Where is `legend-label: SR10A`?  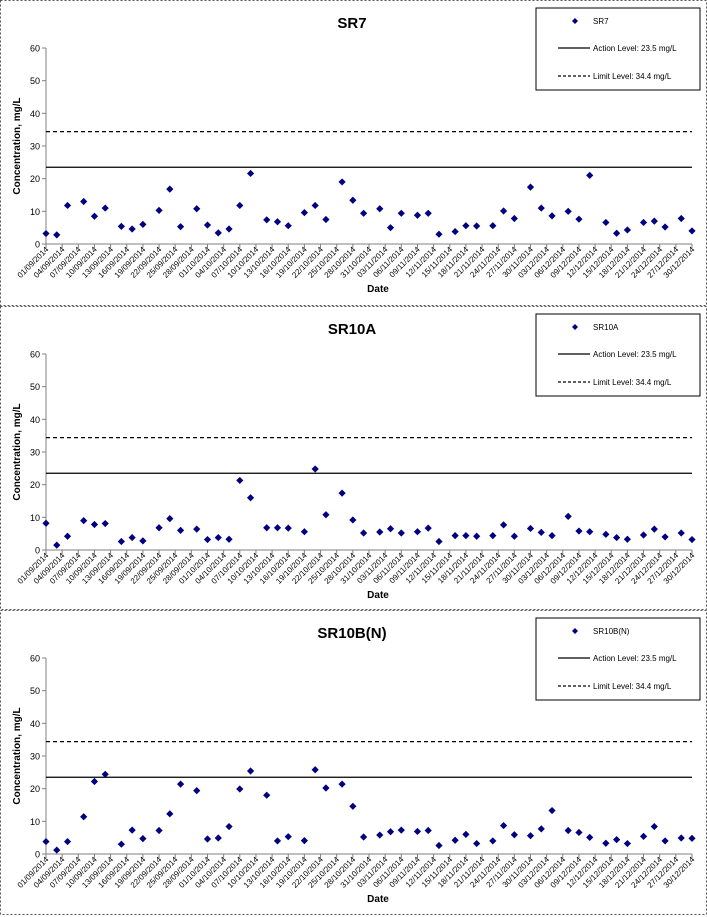 legend-label: SR10A is located at coordinates (606, 327).